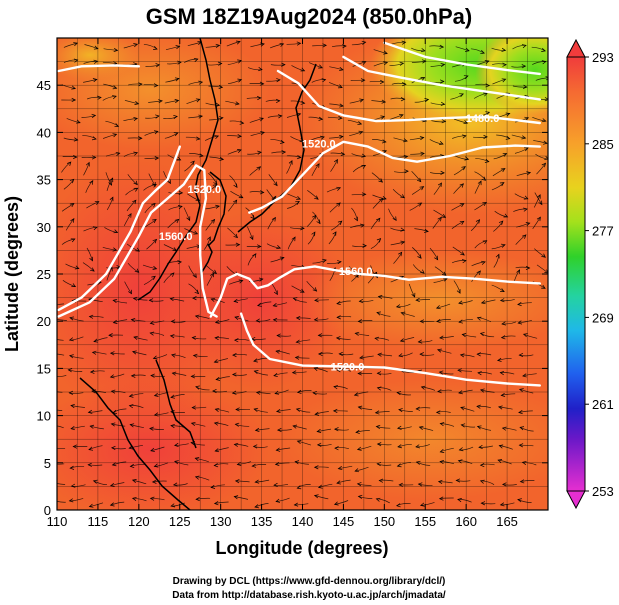 The height and width of the screenshot is (605, 619). What do you see at coordinates (466, 521) in the screenshot?
I see `x-tick-label: 160` at bounding box center [466, 521].